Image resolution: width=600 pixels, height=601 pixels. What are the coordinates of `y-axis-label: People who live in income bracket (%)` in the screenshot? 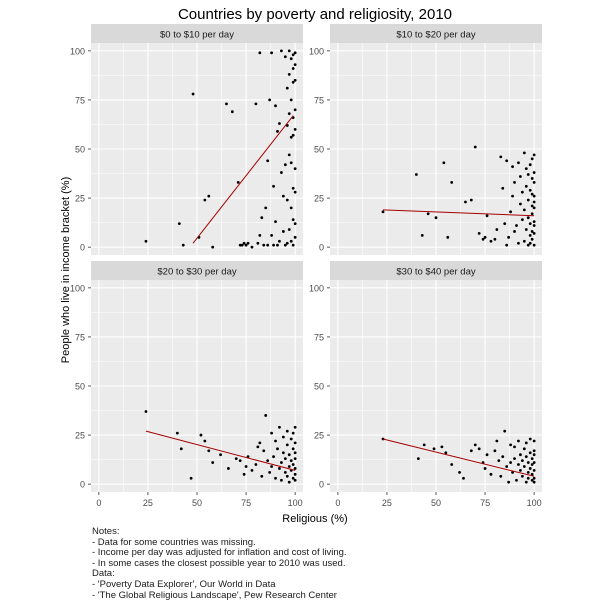 It's located at (66, 270).